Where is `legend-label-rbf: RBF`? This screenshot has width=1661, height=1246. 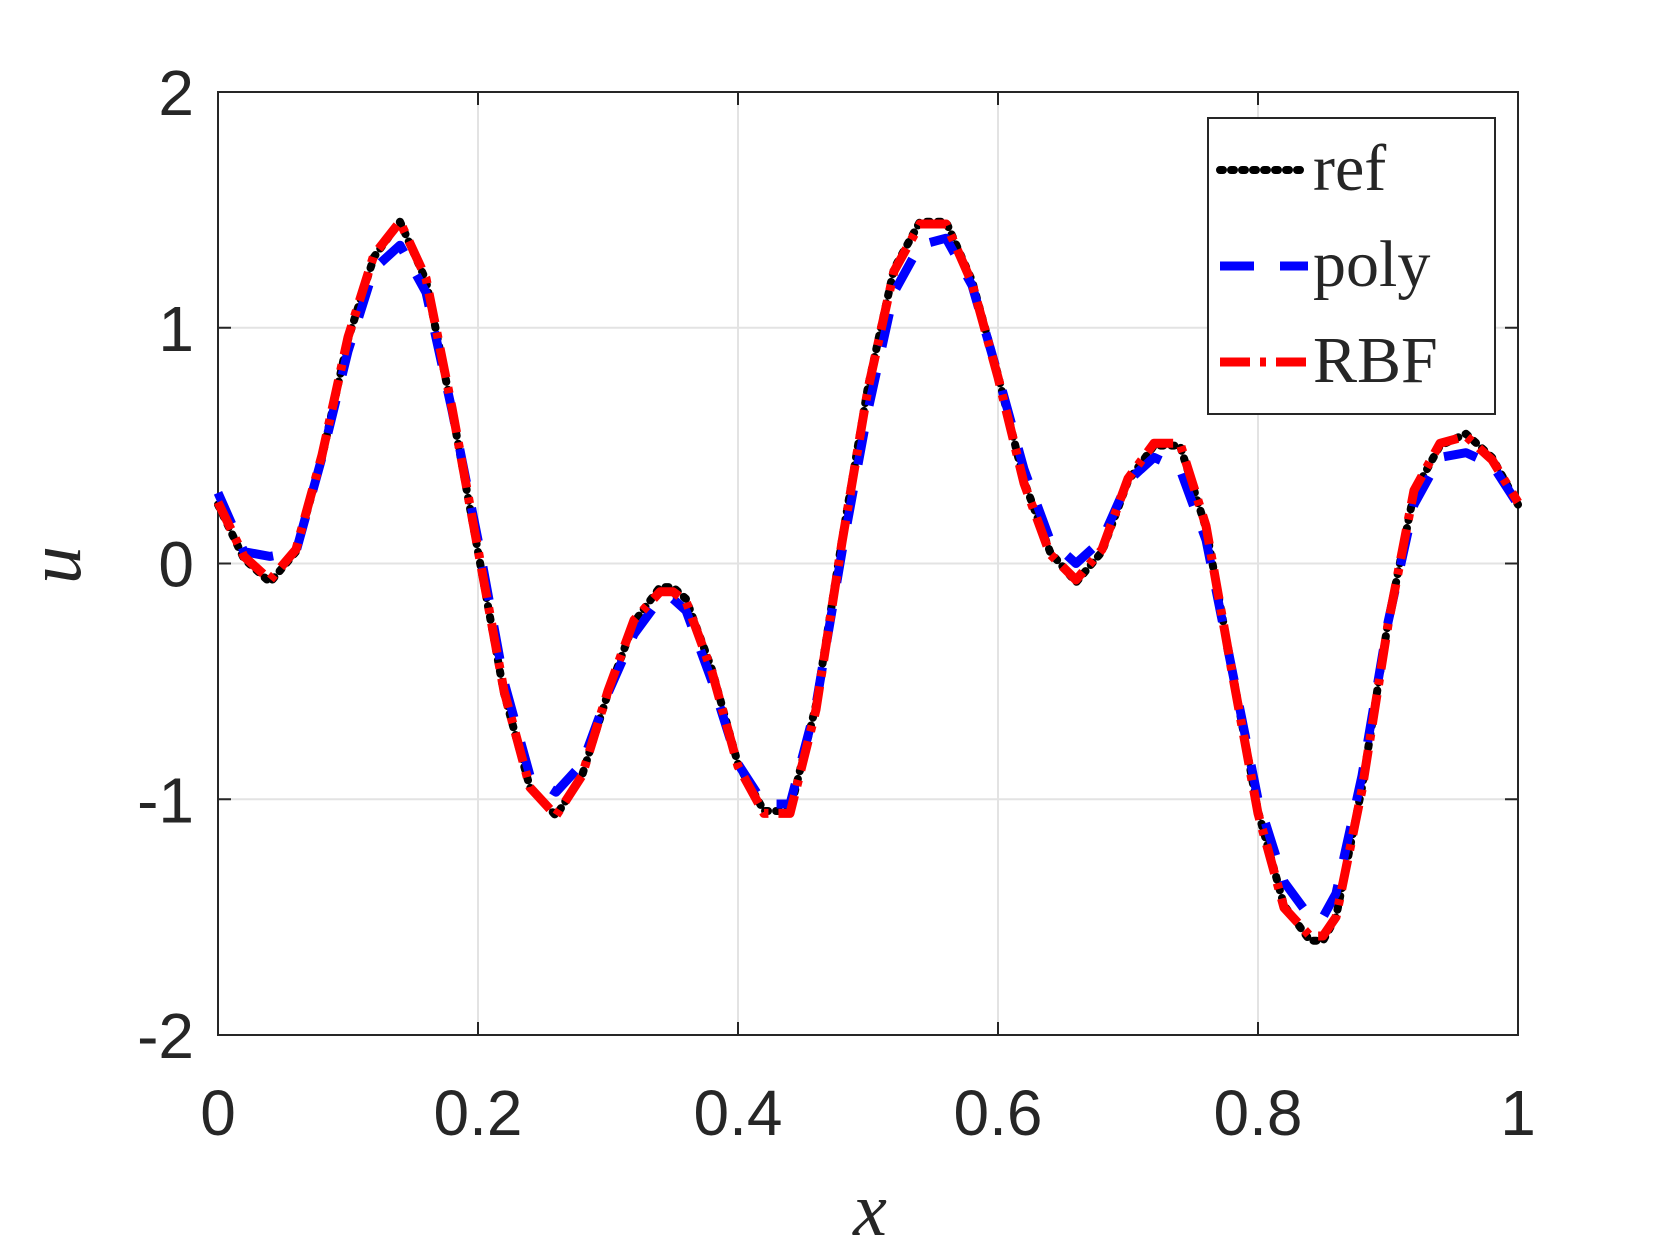 legend-label-rbf: RBF is located at coordinates (1375, 360).